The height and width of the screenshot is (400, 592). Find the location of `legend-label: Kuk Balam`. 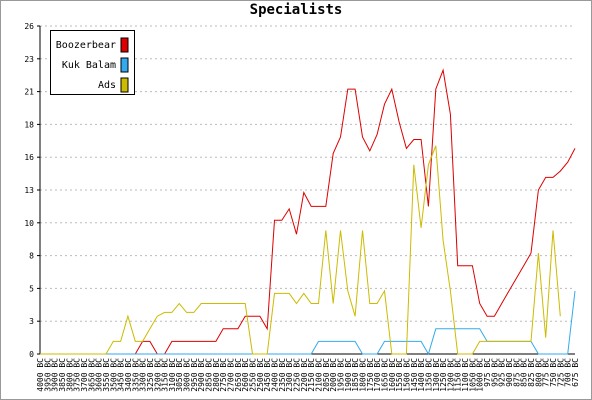

legend-label: Kuk Balam is located at coordinates (89, 65).